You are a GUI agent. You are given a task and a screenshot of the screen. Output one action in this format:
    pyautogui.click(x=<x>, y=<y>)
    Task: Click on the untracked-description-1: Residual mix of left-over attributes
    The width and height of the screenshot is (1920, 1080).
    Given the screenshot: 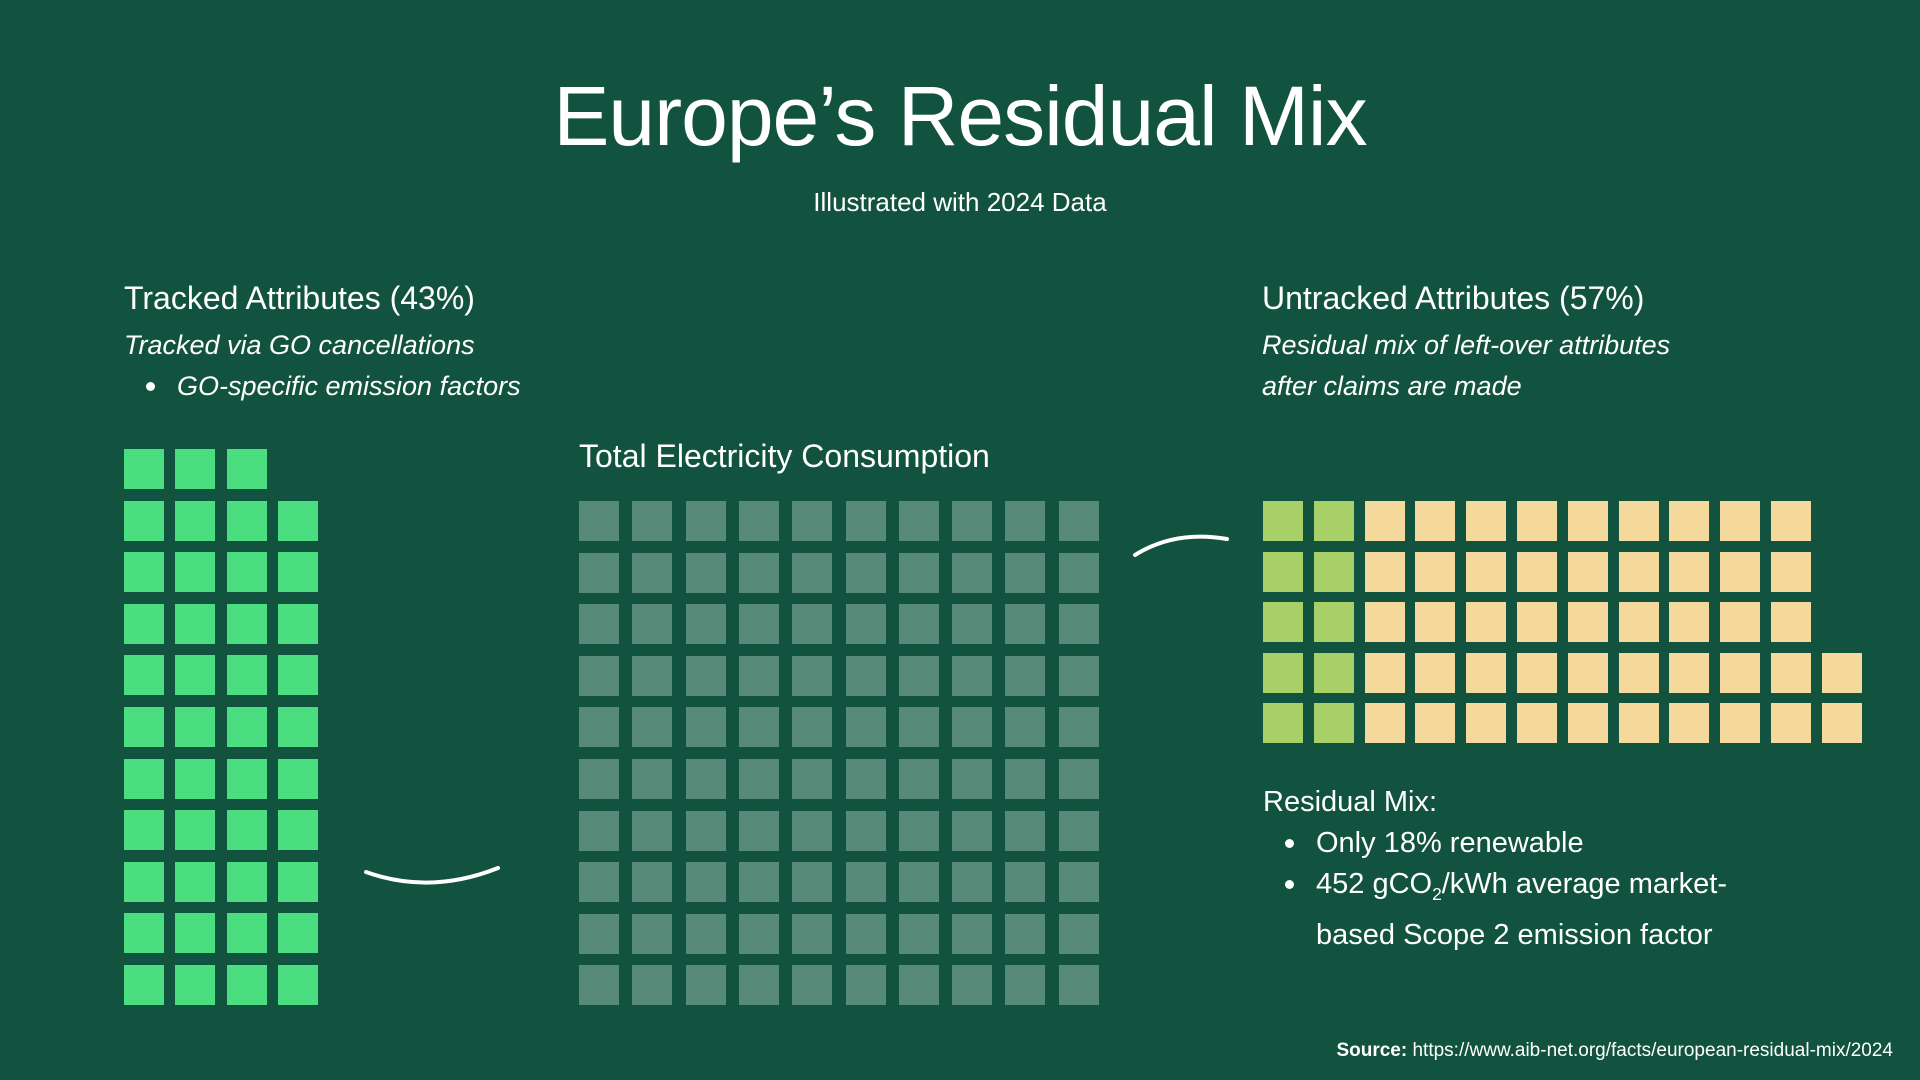 What is the action you would take?
    pyautogui.click(x=1466, y=345)
    